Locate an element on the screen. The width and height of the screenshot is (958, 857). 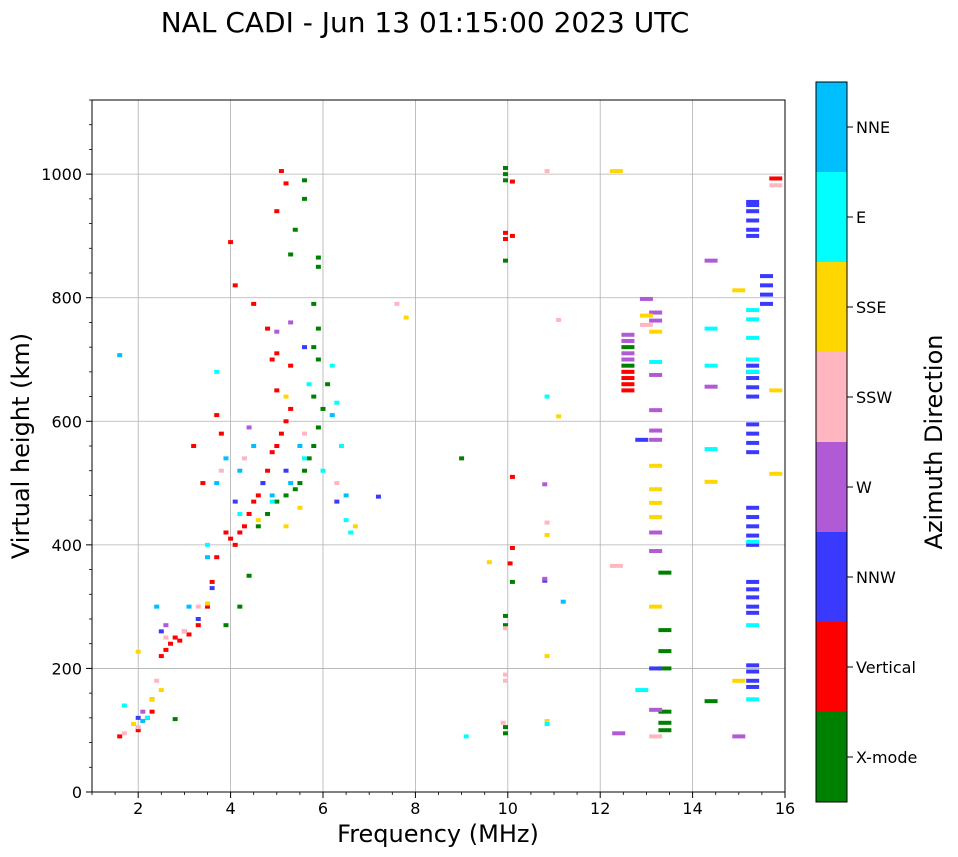
colorbar-swatch-sse is located at coordinates (831, 307).